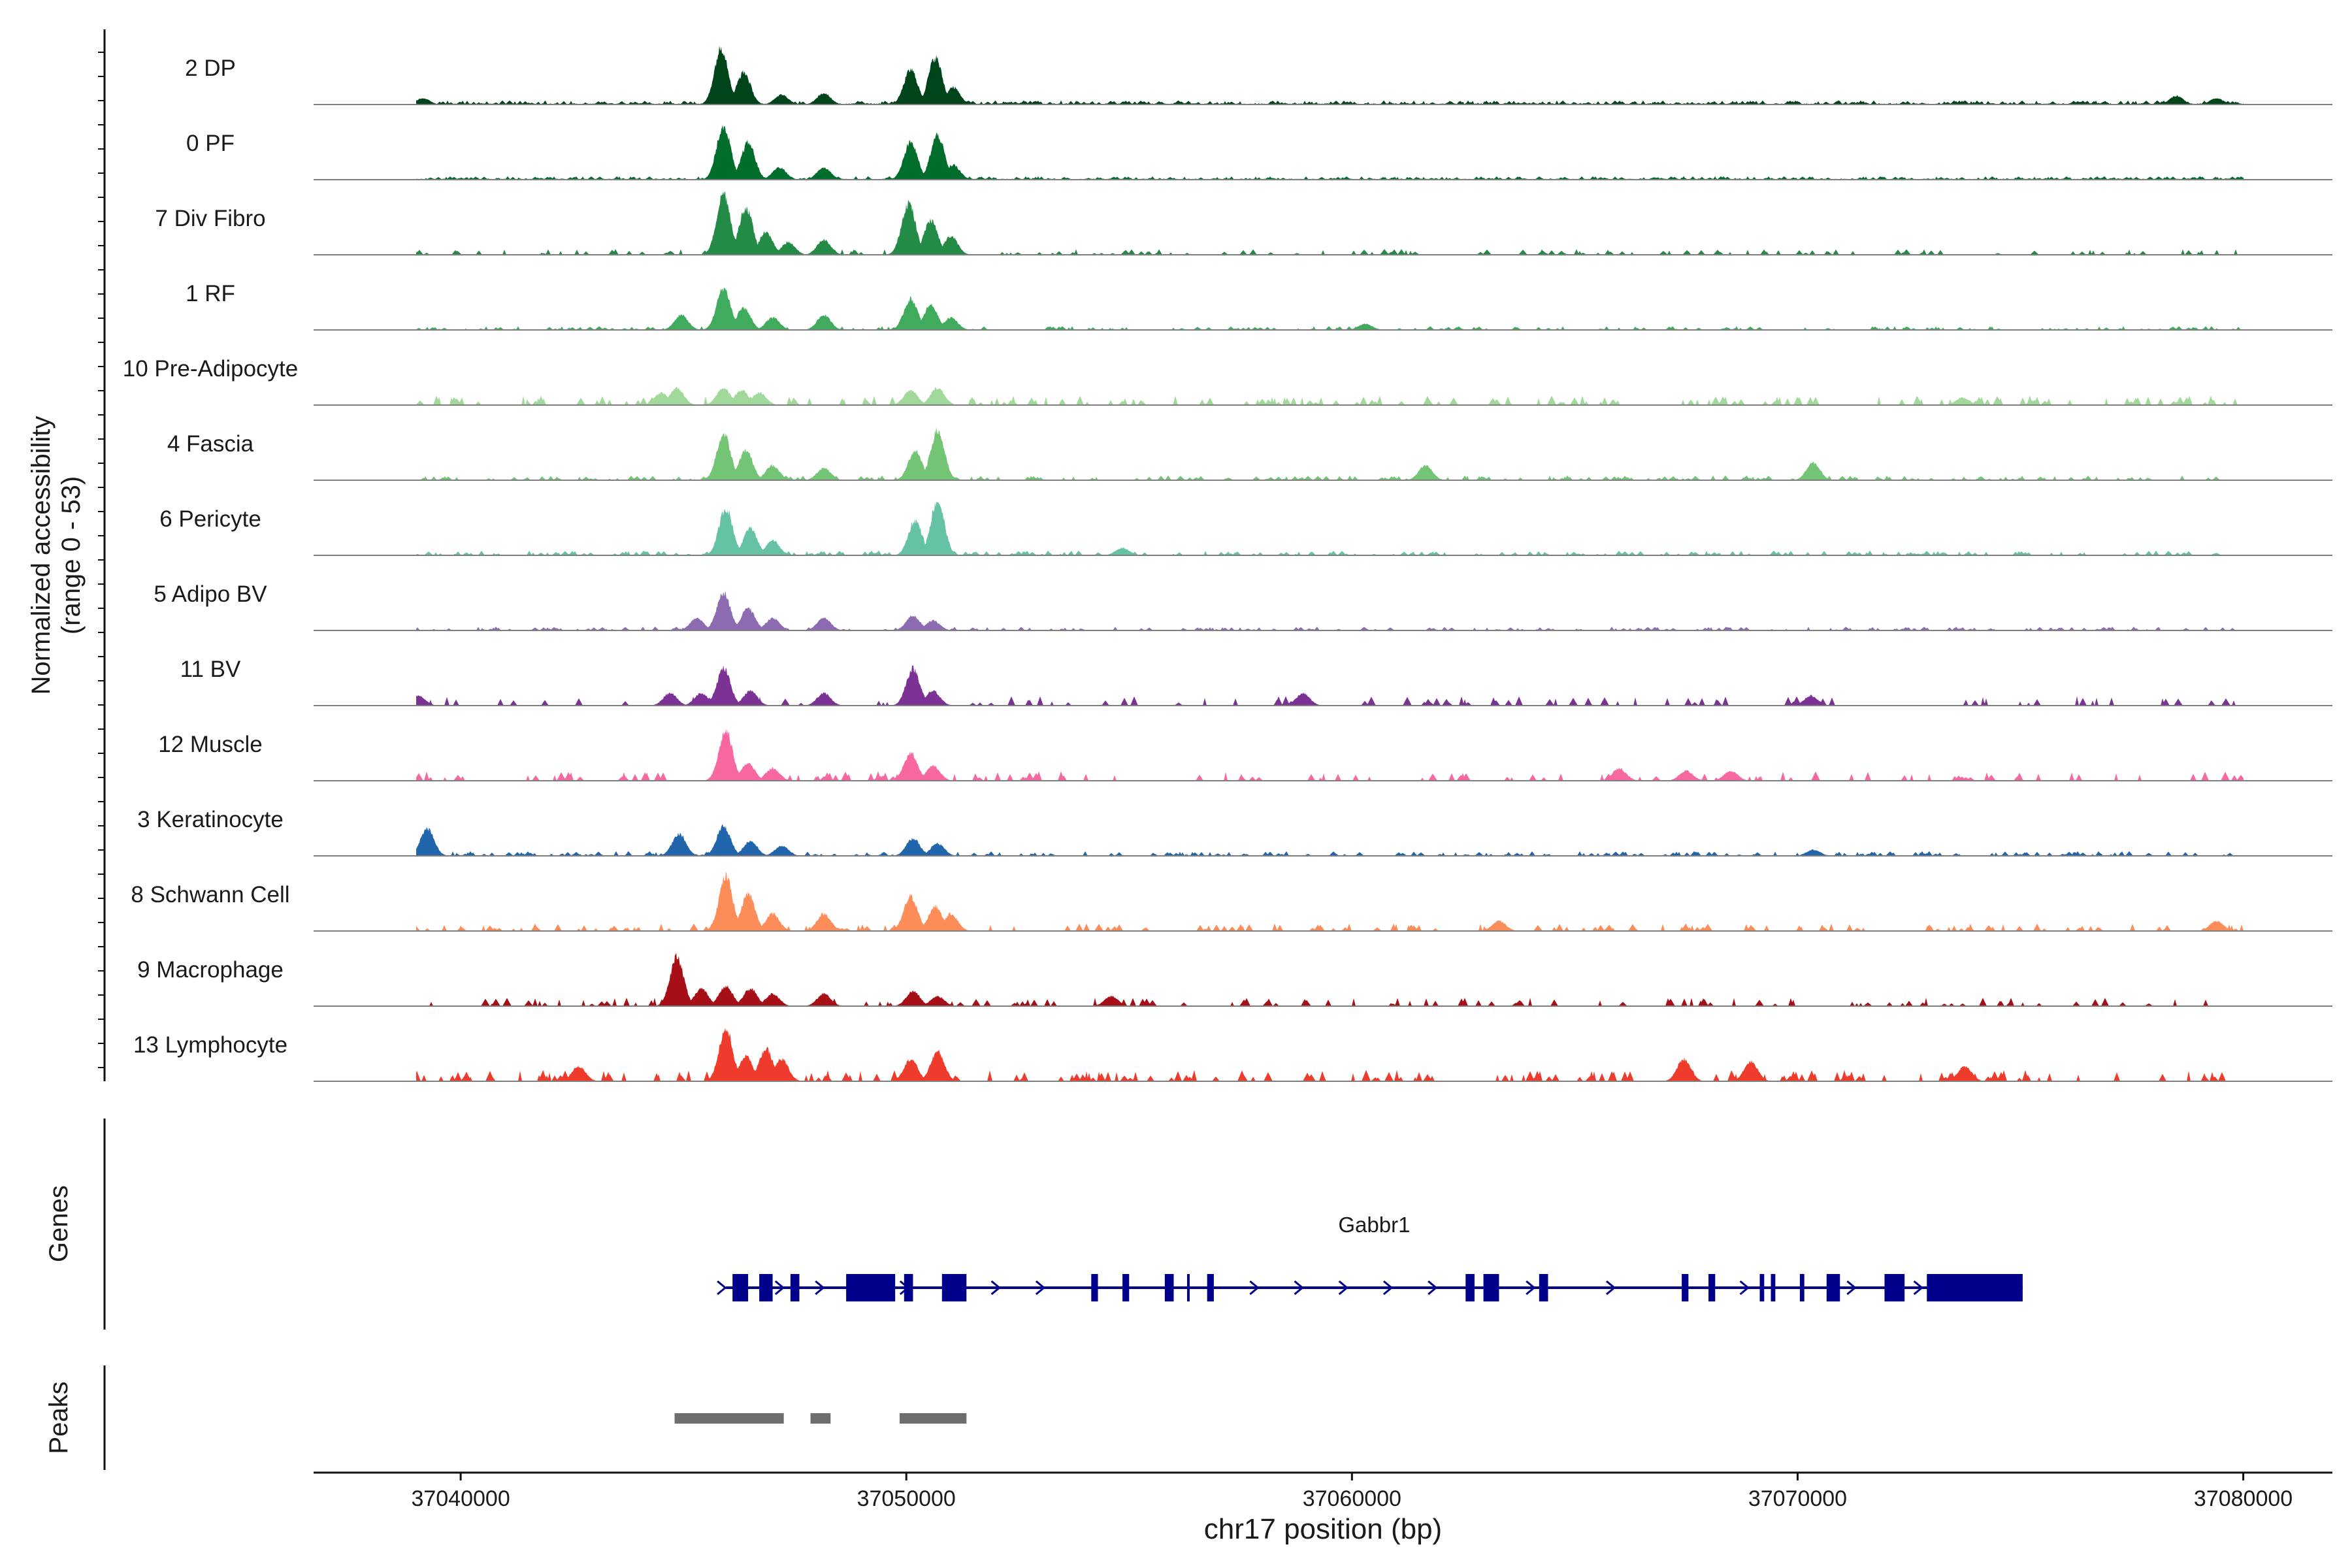 The width and height of the screenshot is (2352, 1568). What do you see at coordinates (210, 444) in the screenshot?
I see `track-label-6: 4 Fascia` at bounding box center [210, 444].